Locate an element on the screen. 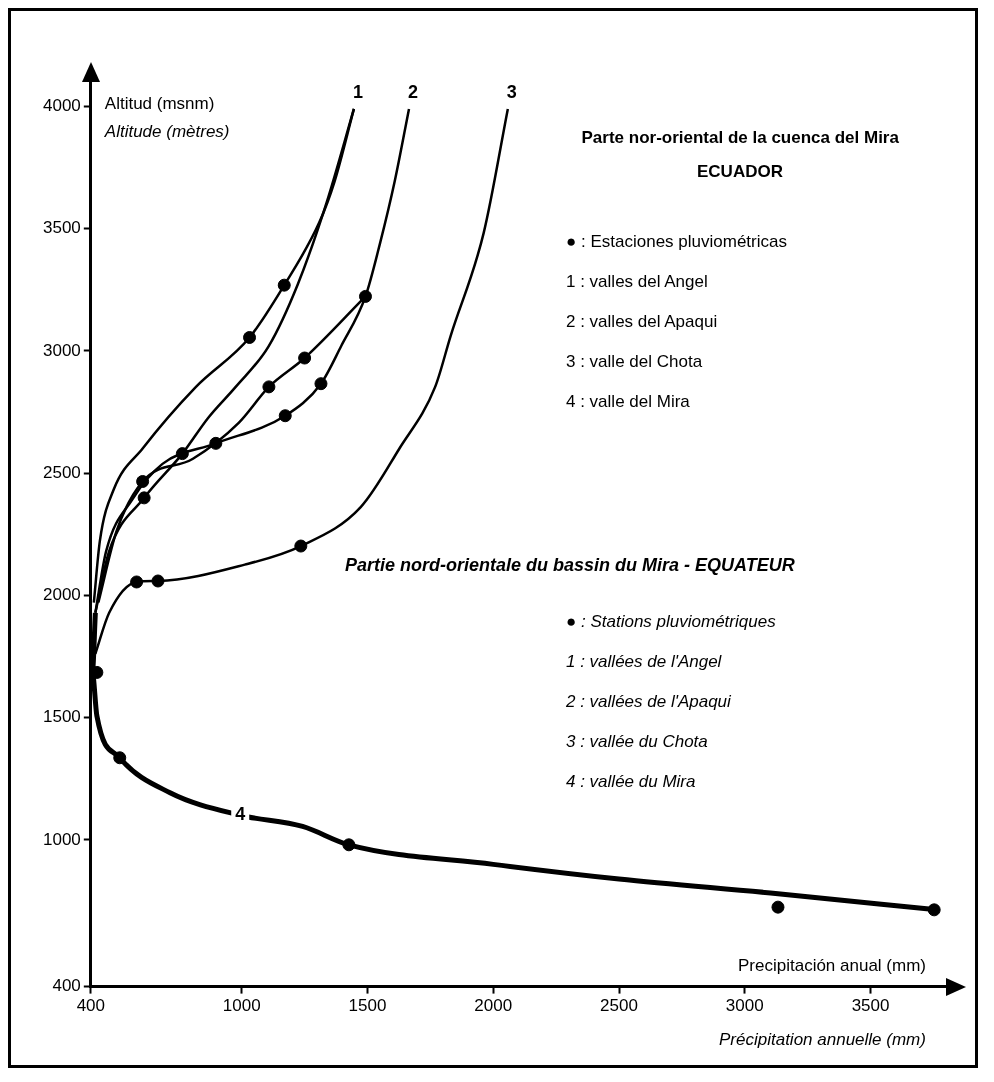 This screenshot has width=994, height=1082. y-tick-label: 3000 is located at coordinates (61, 350).